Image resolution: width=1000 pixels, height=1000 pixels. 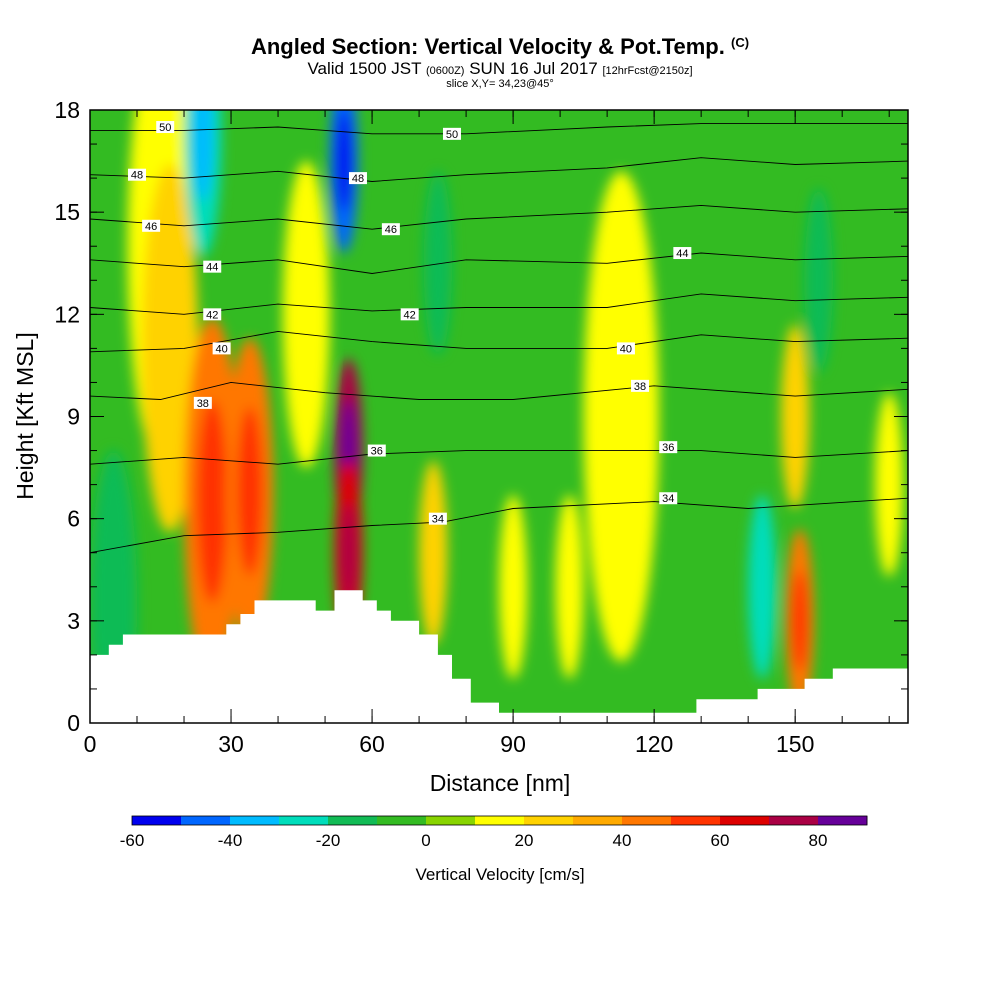 I want to click on isentrope-label: 40, so click(x=221, y=348).